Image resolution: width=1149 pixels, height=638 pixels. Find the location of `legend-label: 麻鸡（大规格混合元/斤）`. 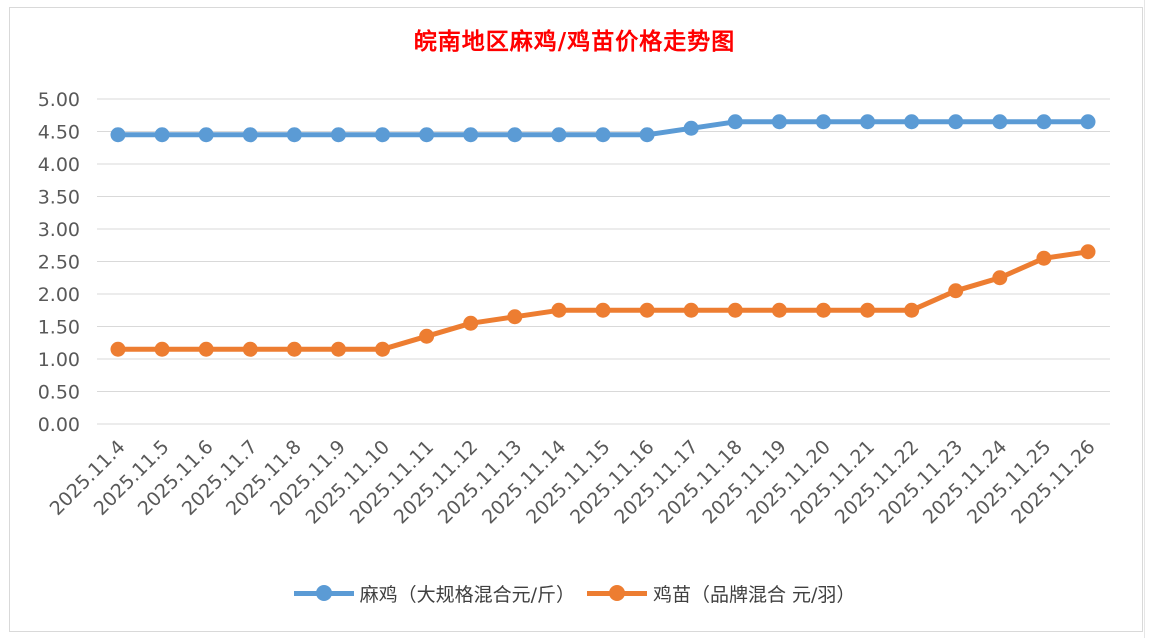

legend-label: 麻鸡（大规格混合元/斤） is located at coordinates (467, 594).